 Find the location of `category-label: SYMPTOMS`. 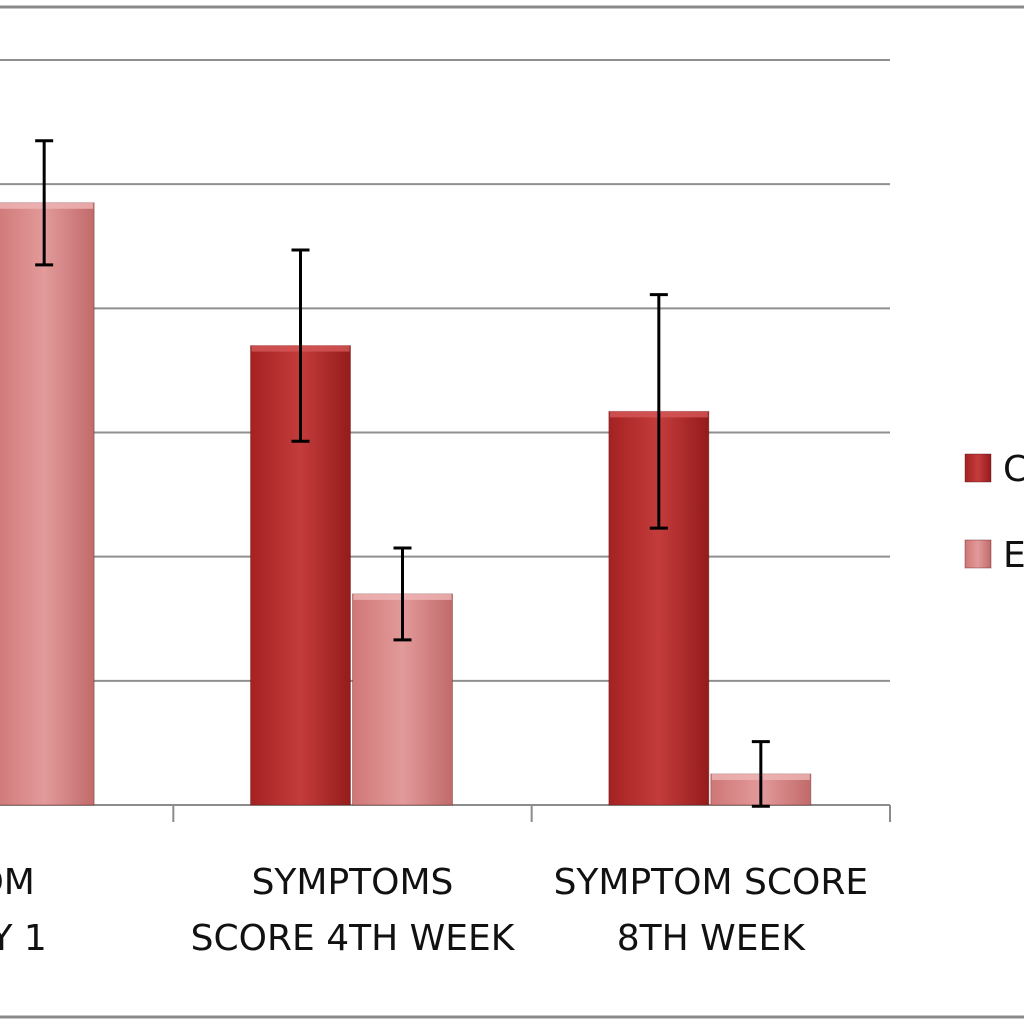

category-label: SYMPTOMS is located at coordinates (353, 882).